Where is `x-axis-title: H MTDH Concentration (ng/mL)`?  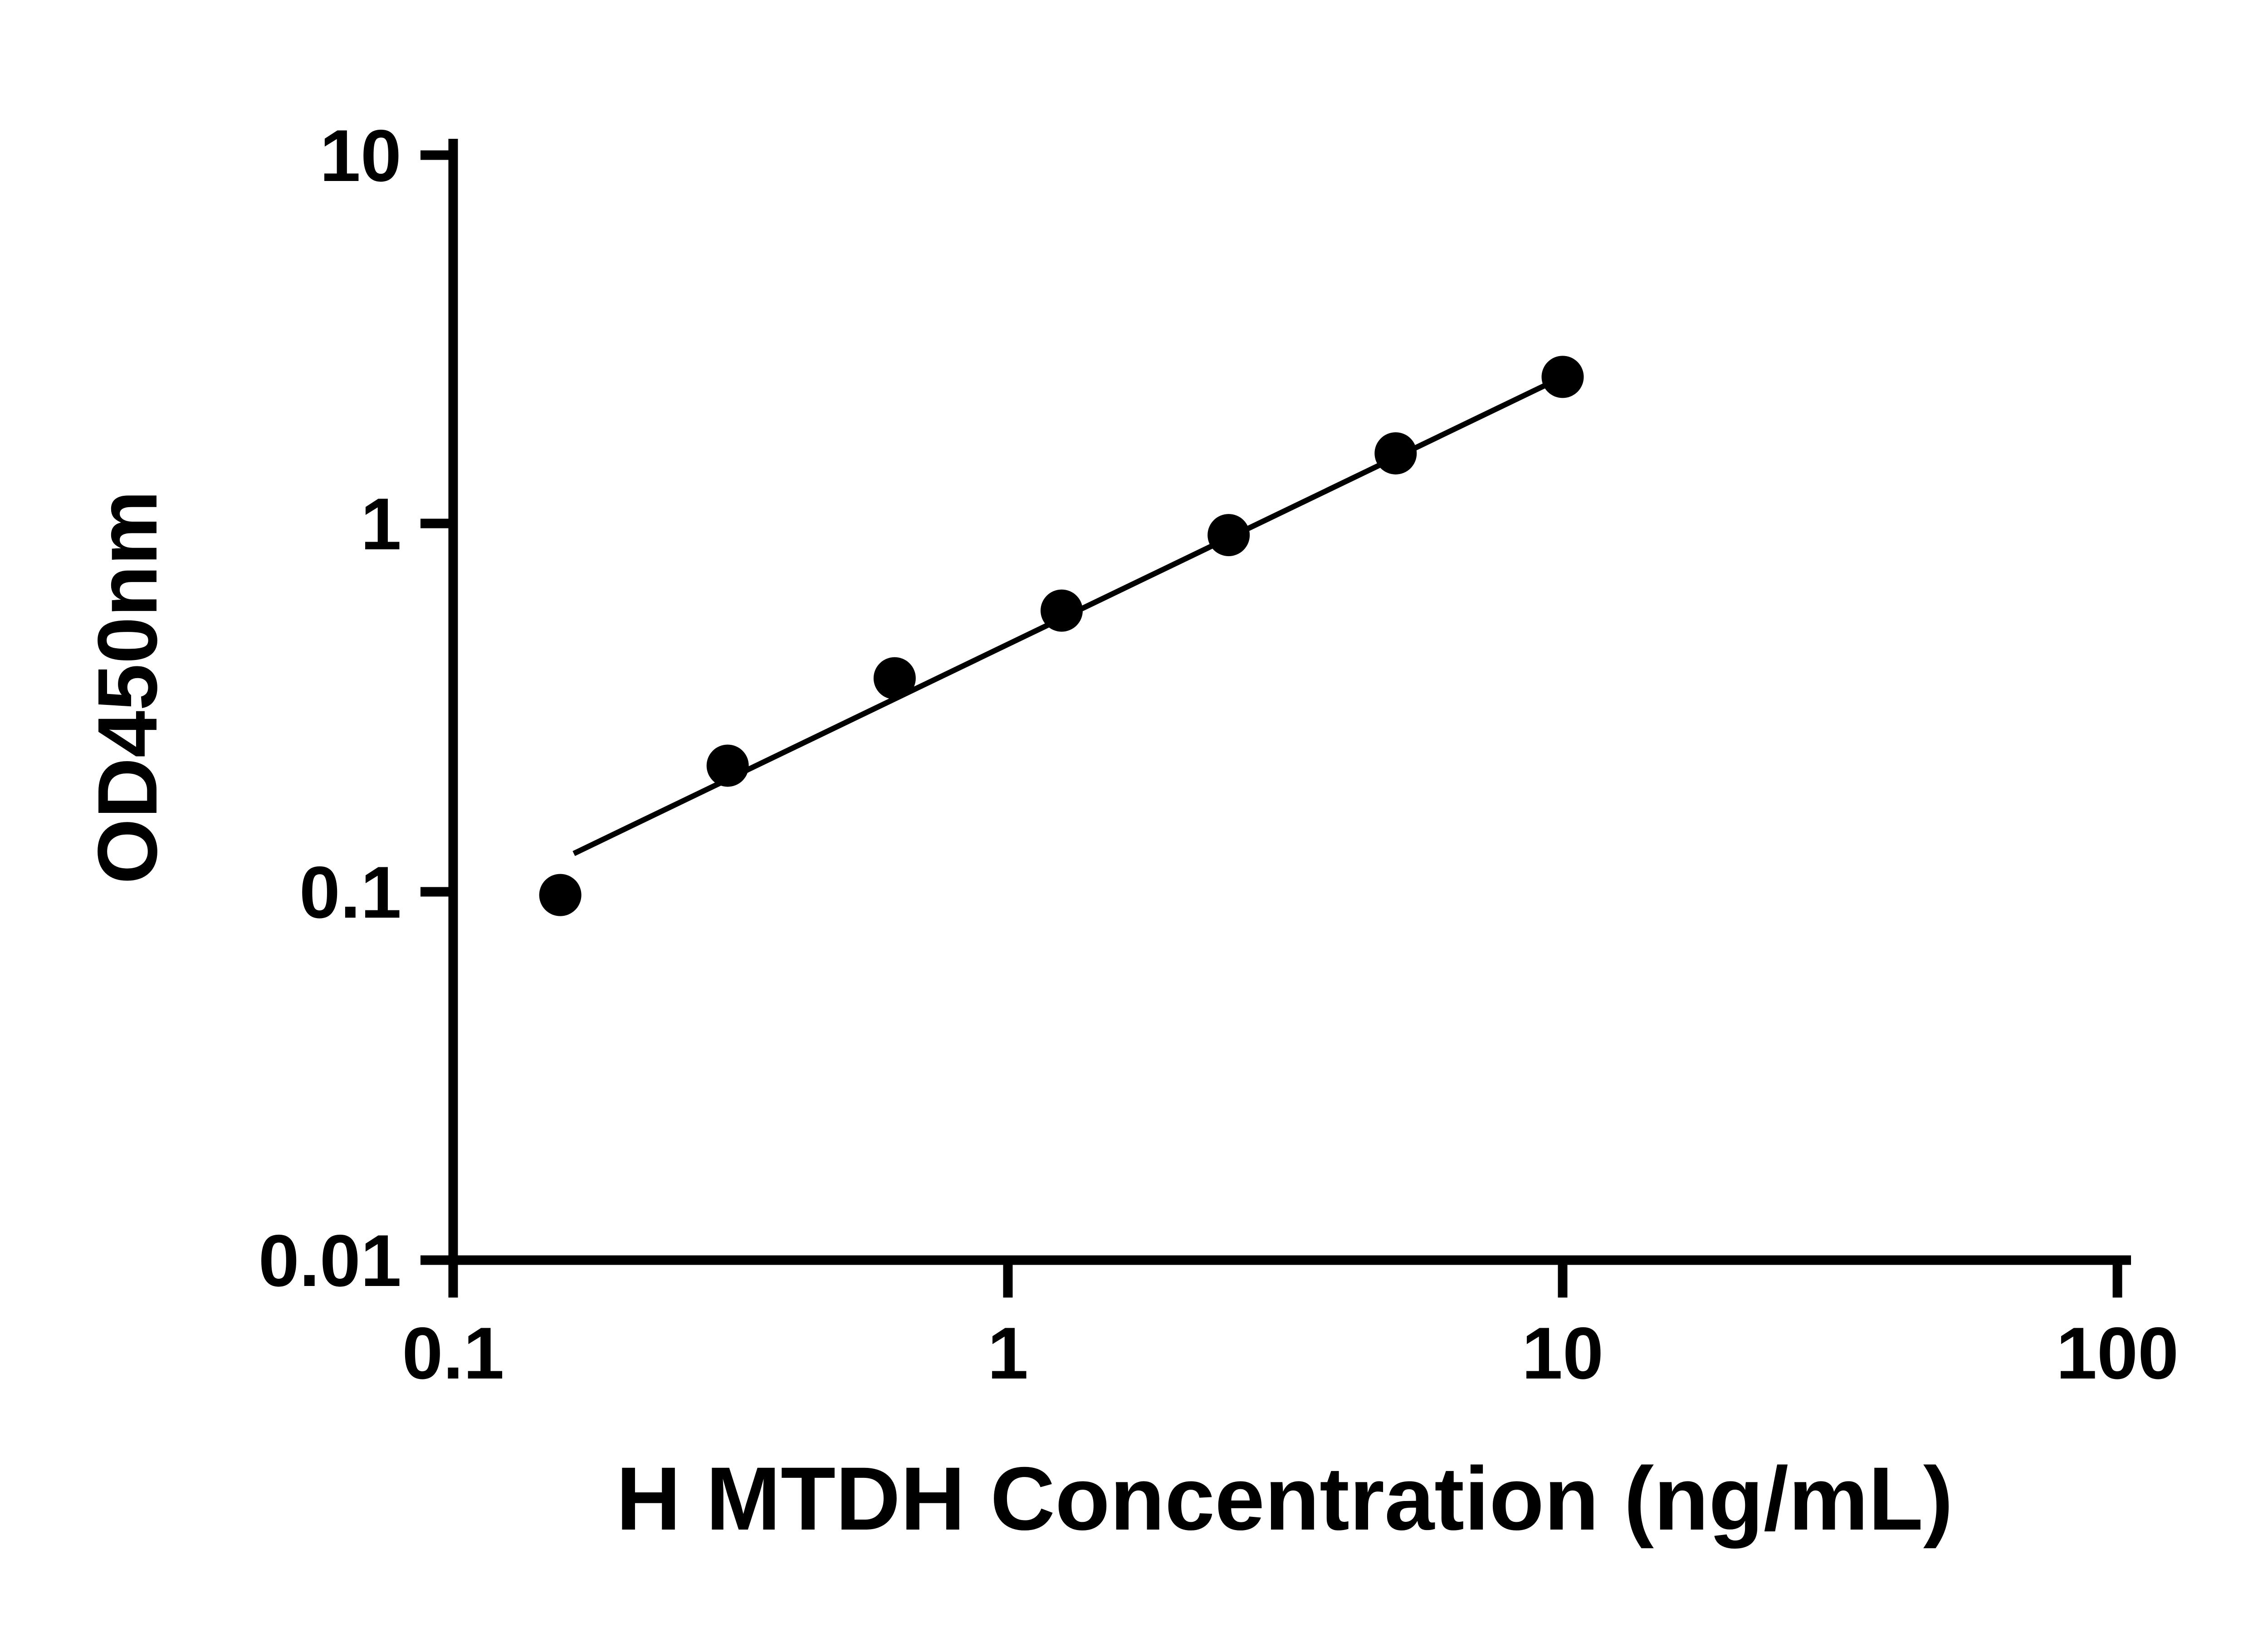
x-axis-title: H MTDH Concentration (ng/mL) is located at coordinates (1284, 1498).